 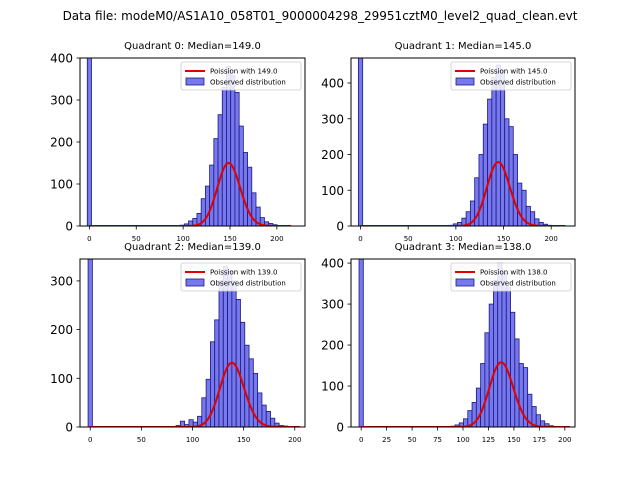 I want to click on panel-title: Quadrant 0: Median=149.0, so click(x=192, y=46).